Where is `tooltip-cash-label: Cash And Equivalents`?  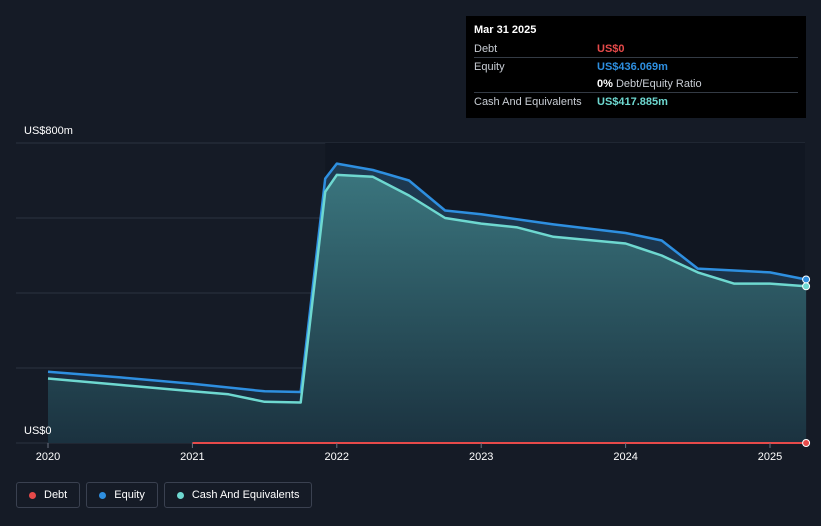 tooltip-cash-label: Cash And Equivalents is located at coordinates (528, 101).